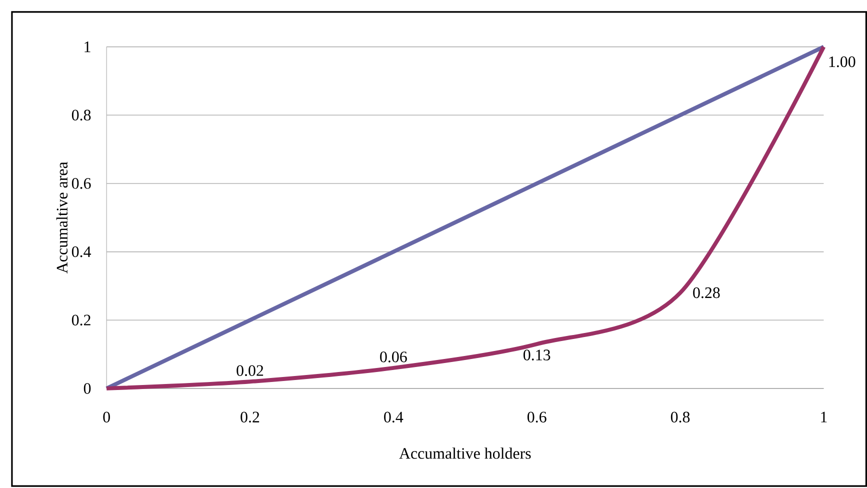 The height and width of the screenshot is (488, 867). I want to click on y-tick-label: 0.6, so click(81, 183).